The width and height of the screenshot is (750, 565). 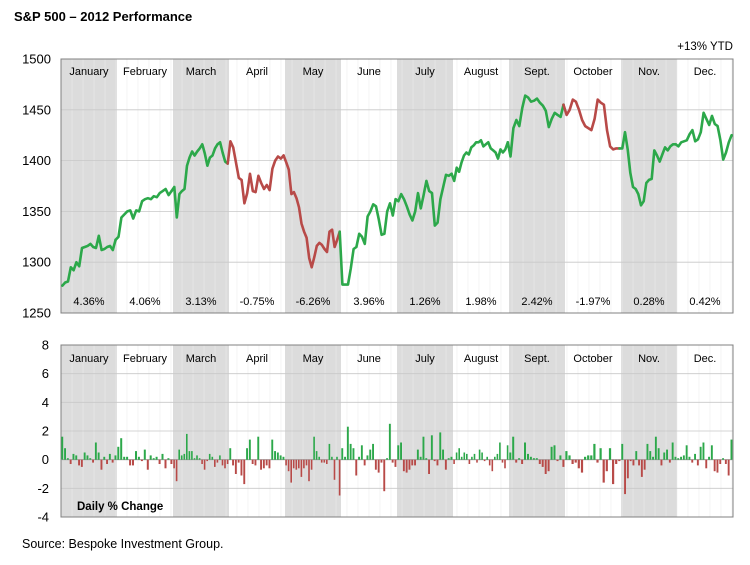 What do you see at coordinates (89, 359) in the screenshot?
I see `change-month-label: January` at bounding box center [89, 359].